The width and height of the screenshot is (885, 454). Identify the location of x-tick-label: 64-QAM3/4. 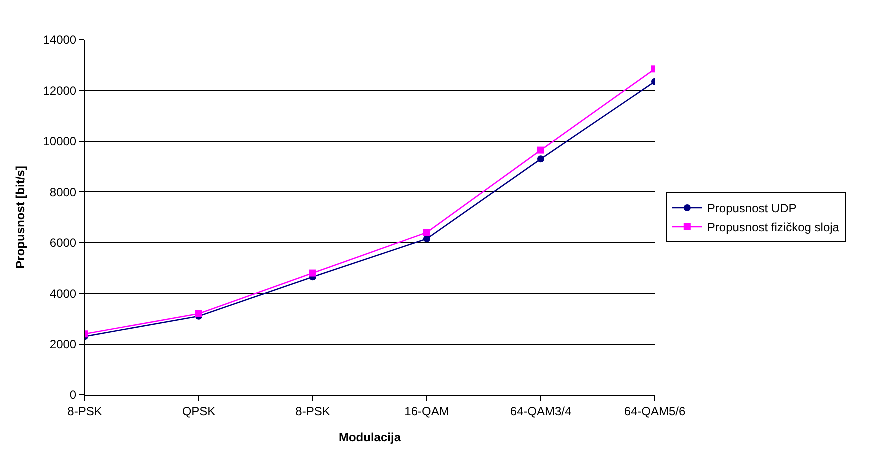
(541, 411).